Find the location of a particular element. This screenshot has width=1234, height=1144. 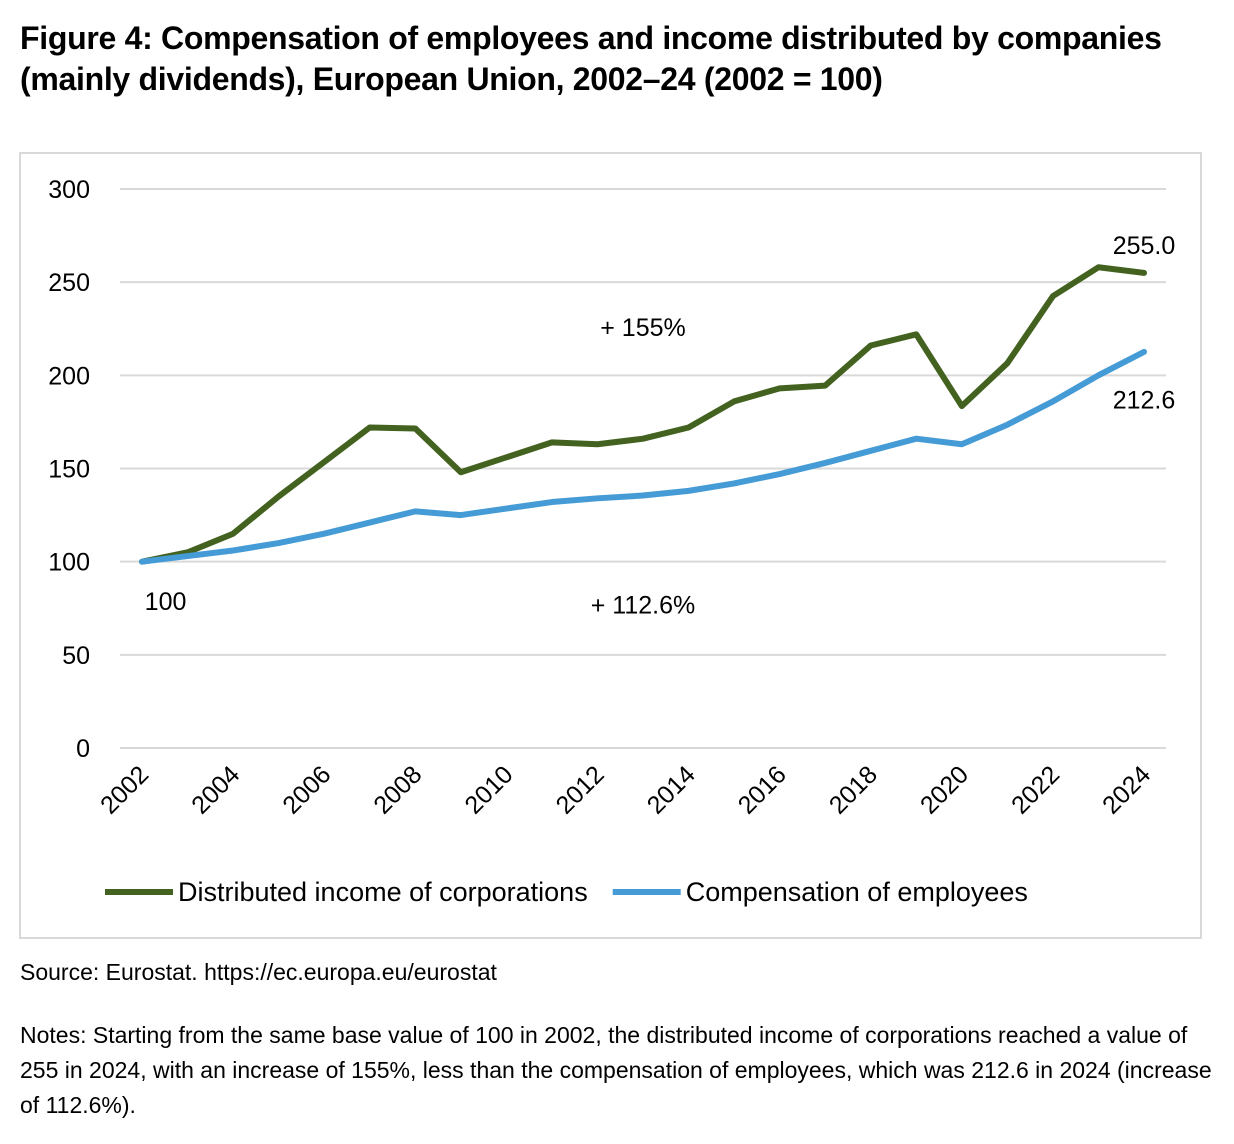

x-tick-label: 2006 is located at coordinates (306, 789).